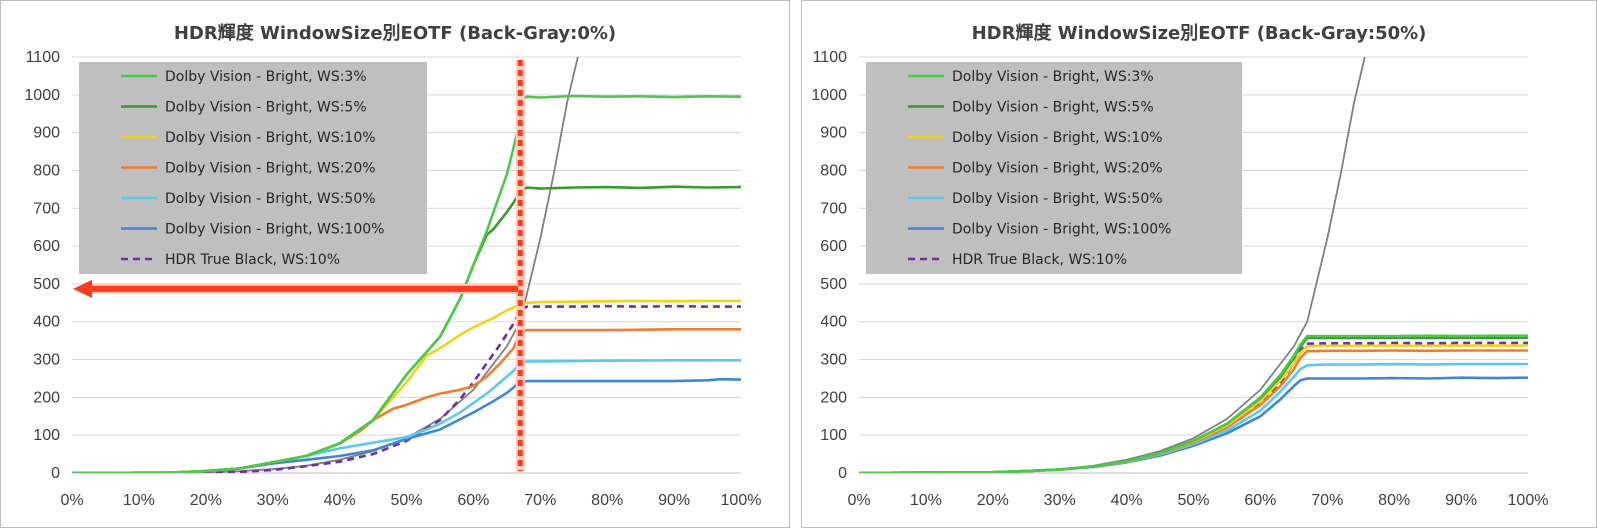 The width and height of the screenshot is (1597, 530). I want to click on annotation-arrow-head, so click(82, 288).